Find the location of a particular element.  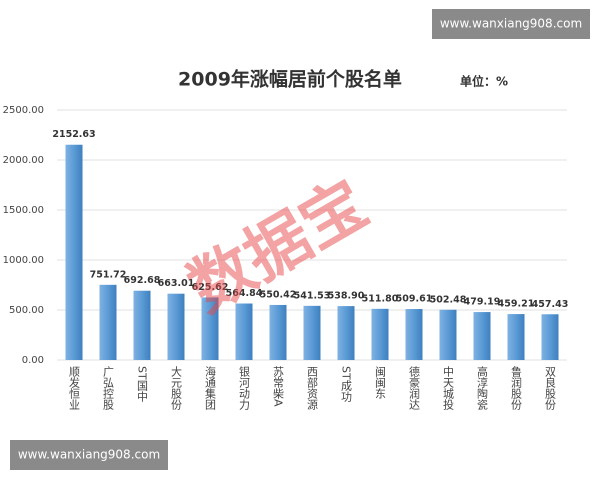

x-tick-label: 银河动力 is located at coordinates (244, 387).